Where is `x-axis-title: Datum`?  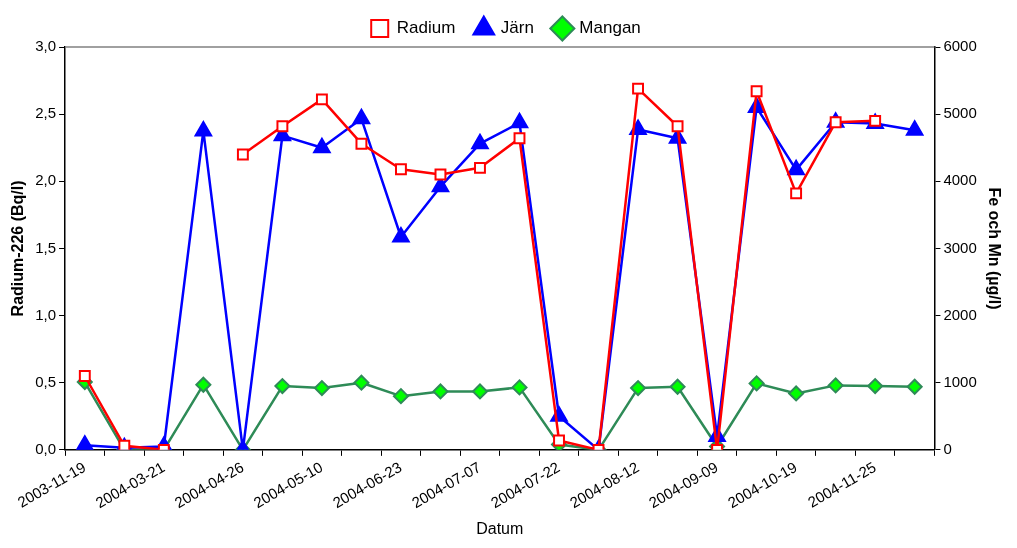 x-axis-title: Datum is located at coordinates (500, 528).